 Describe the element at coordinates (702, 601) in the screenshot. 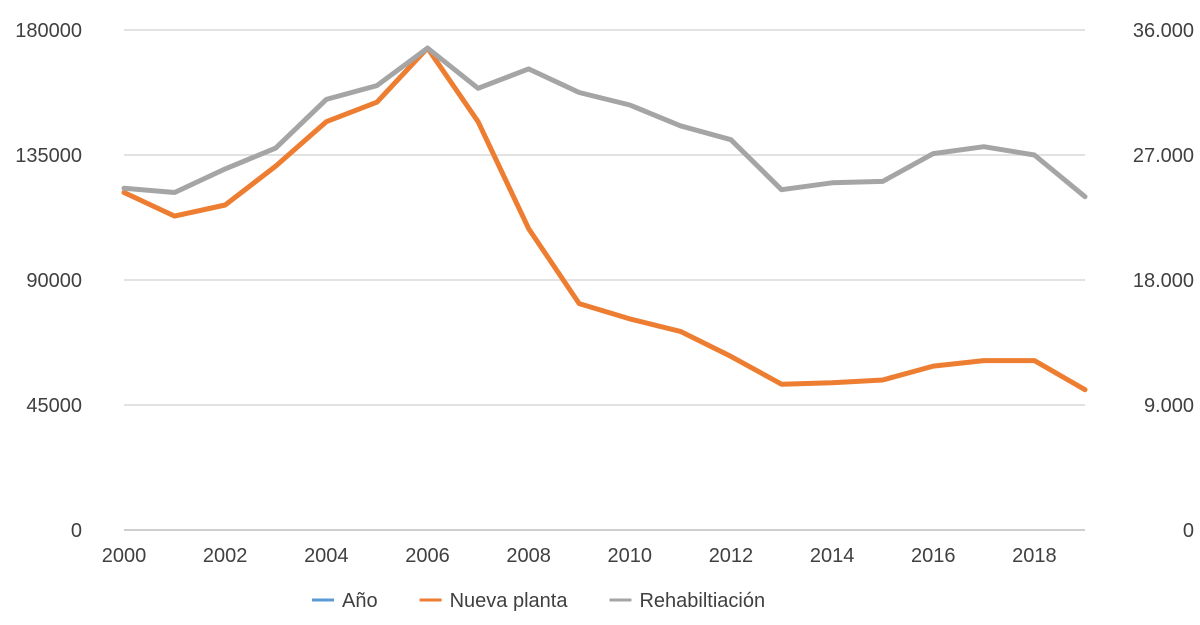

I see `legend-label: Rehabiltiación` at that location.